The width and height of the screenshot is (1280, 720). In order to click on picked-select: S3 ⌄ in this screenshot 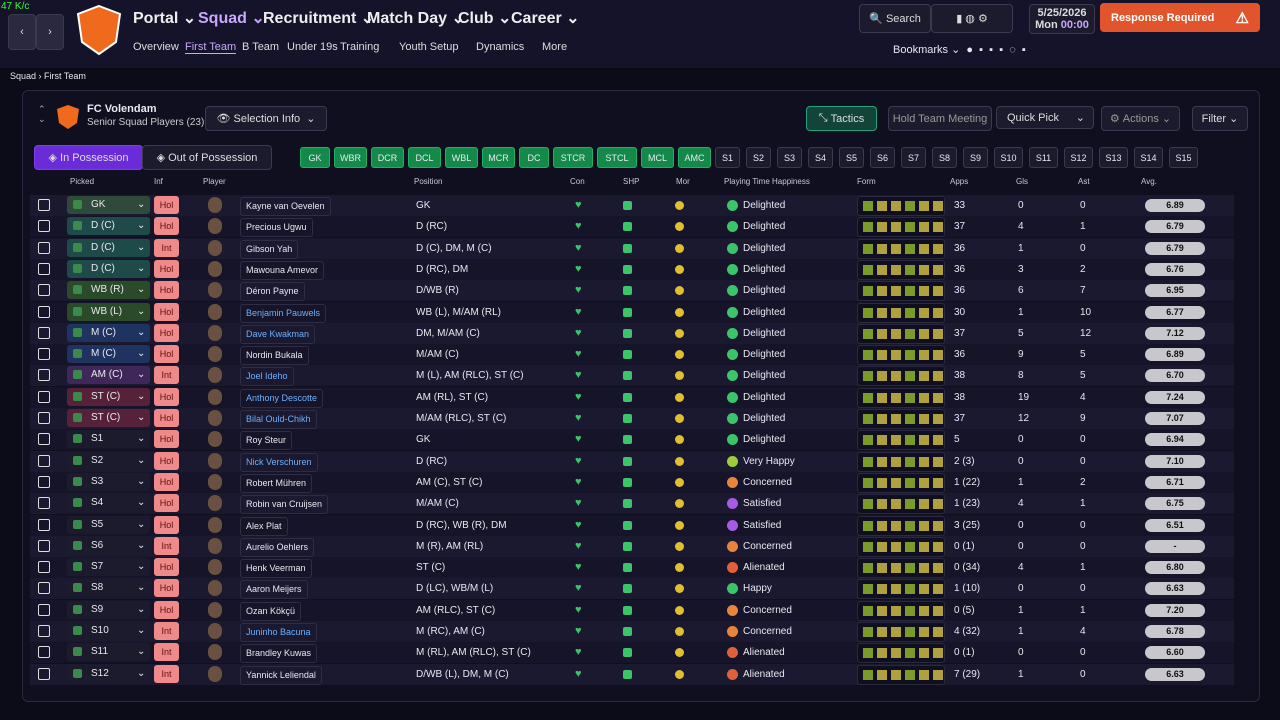, I will do `click(108, 481)`.